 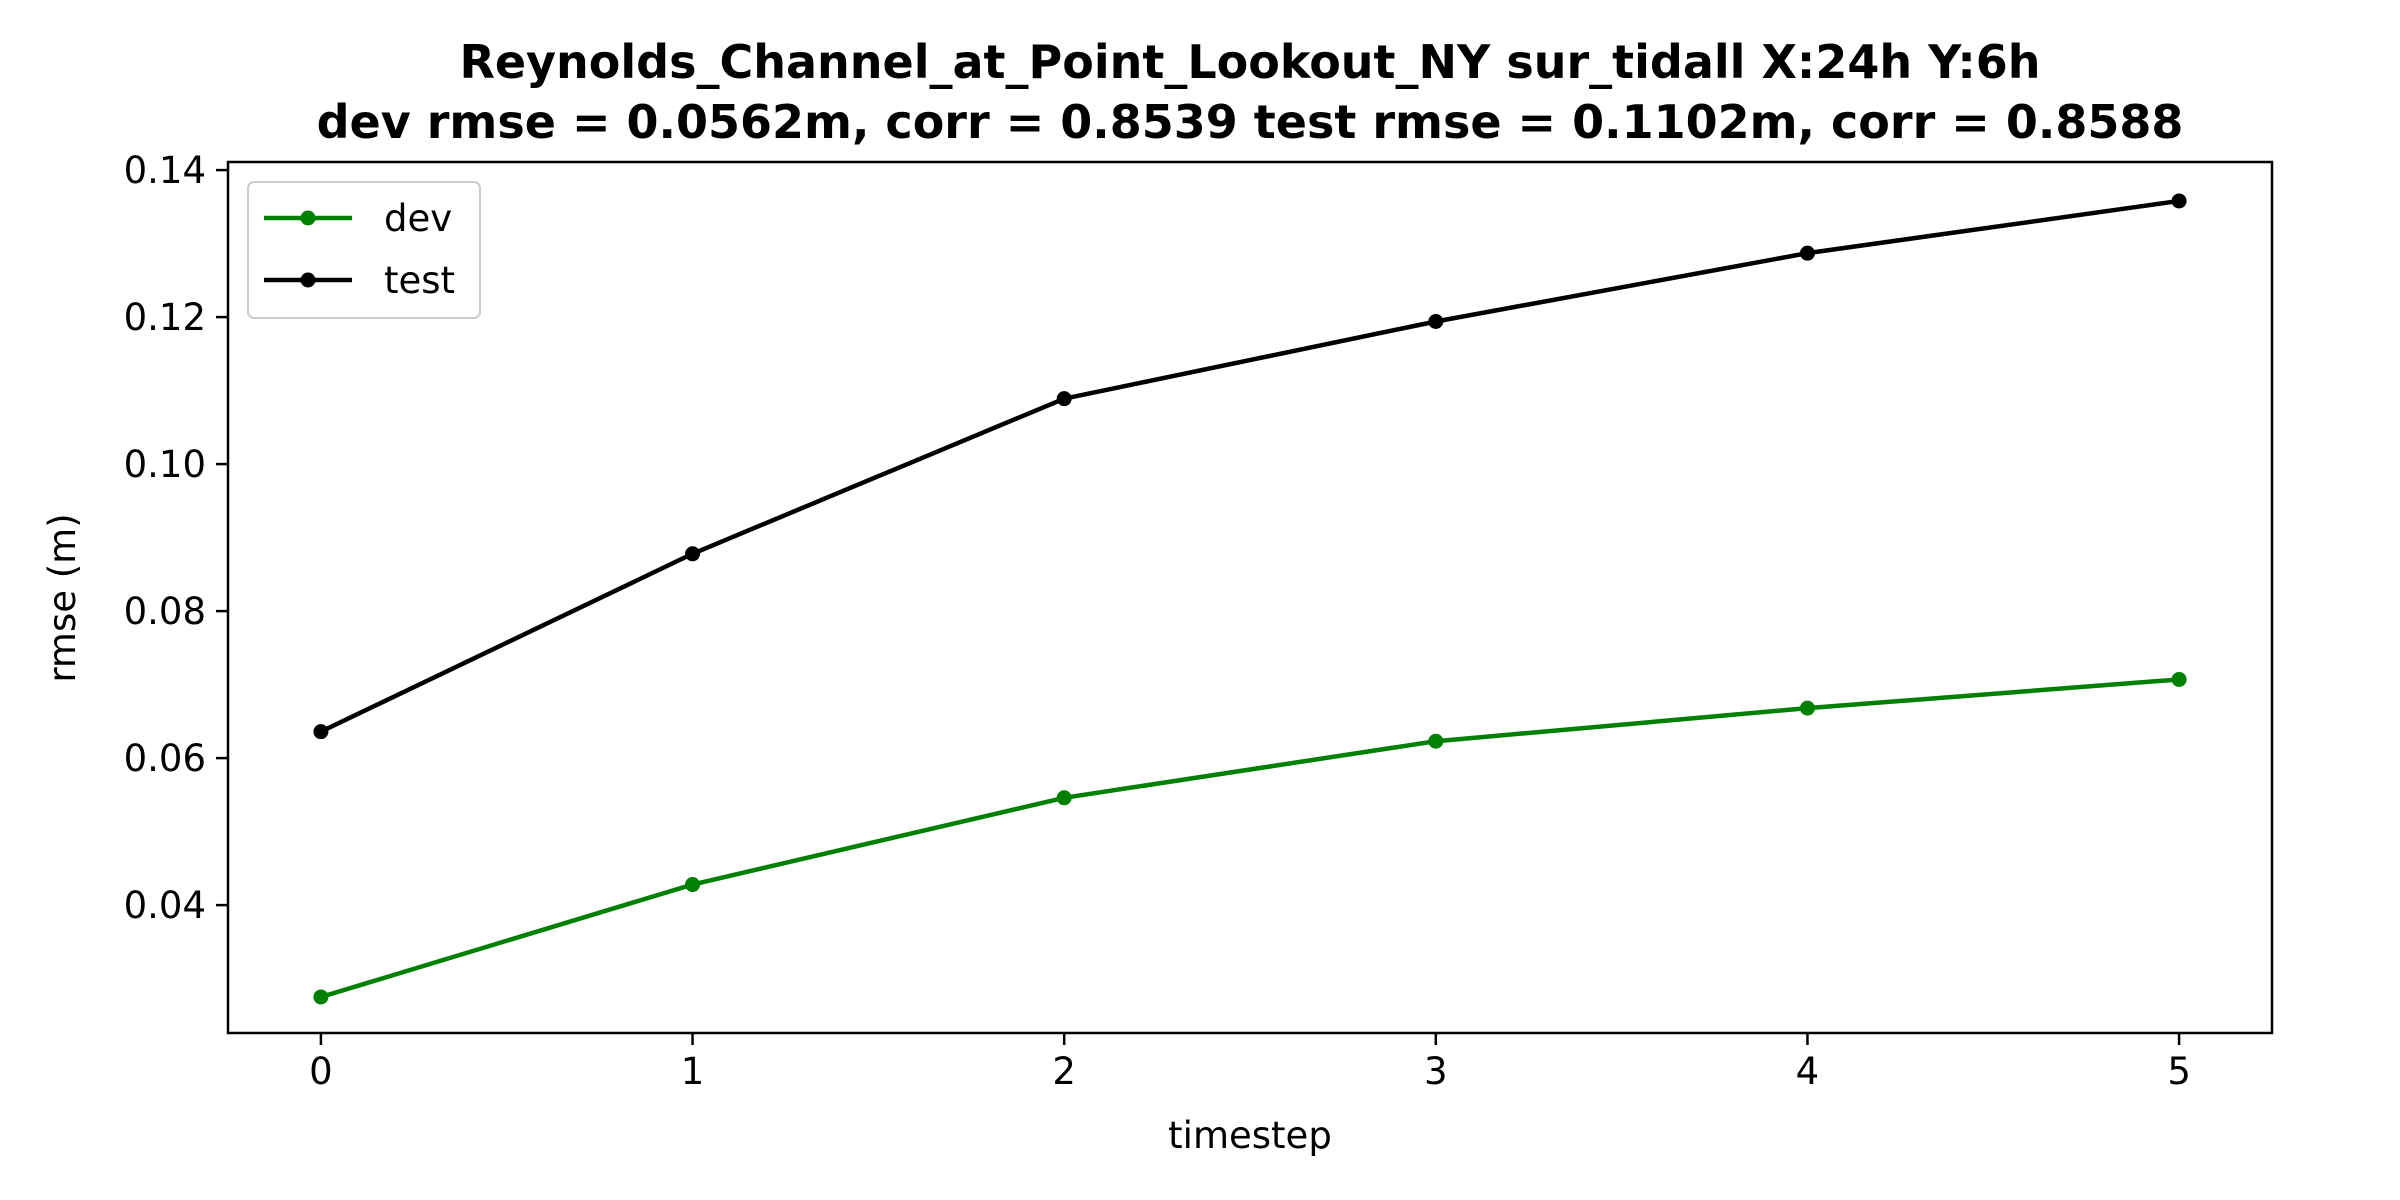 What do you see at coordinates (308, 280) in the screenshot?
I see `legend-marker-test` at bounding box center [308, 280].